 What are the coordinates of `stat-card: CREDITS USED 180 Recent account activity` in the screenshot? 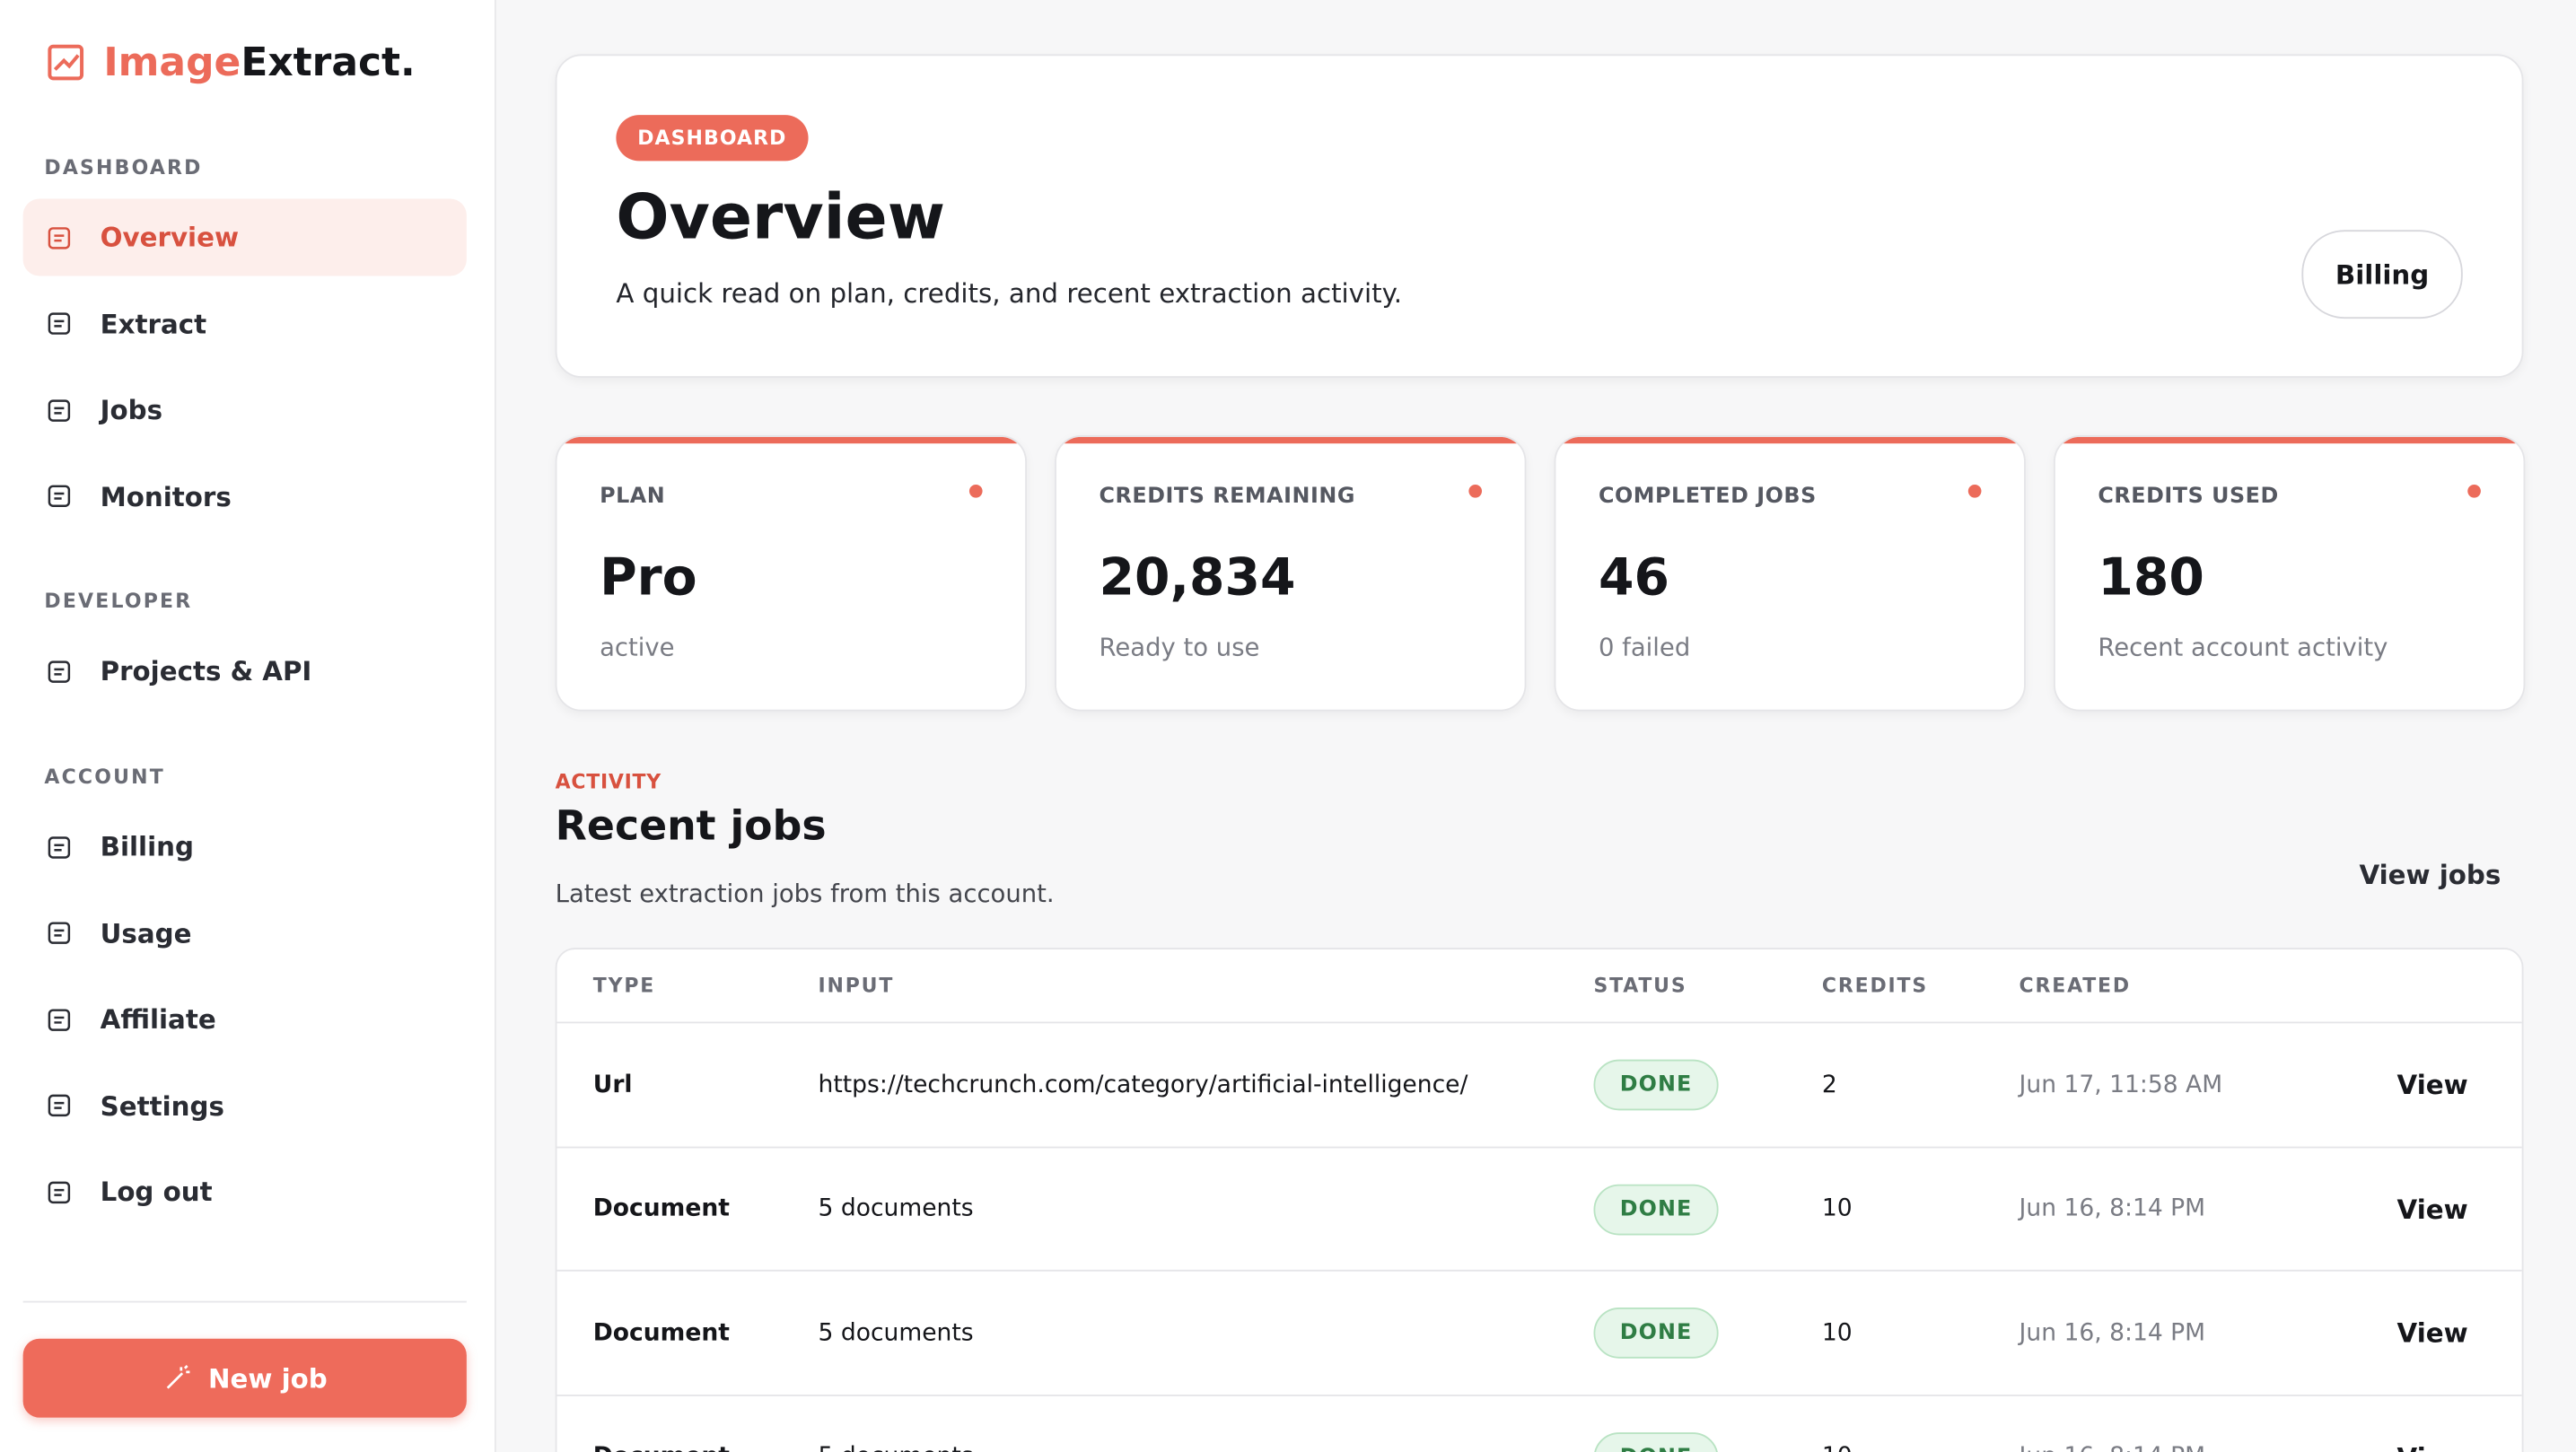 It's located at (2290, 574).